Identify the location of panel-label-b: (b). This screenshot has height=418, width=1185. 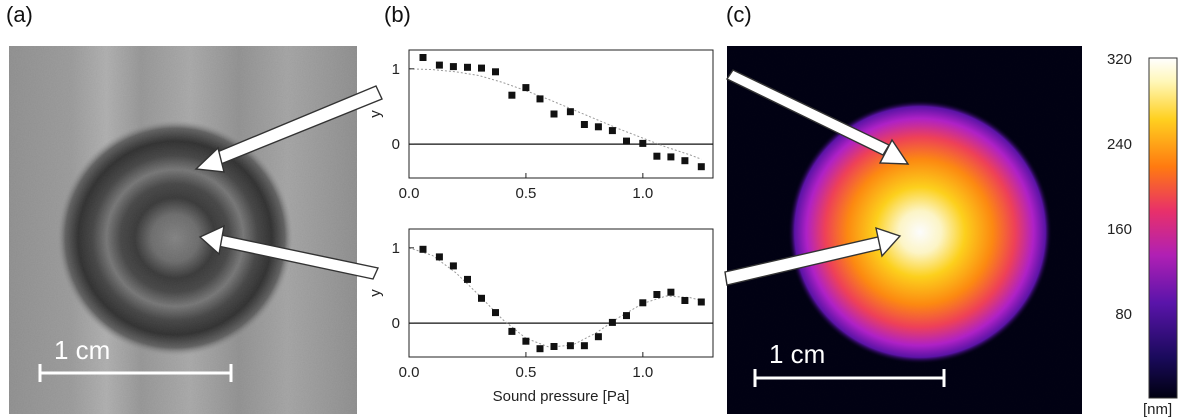
(397, 14).